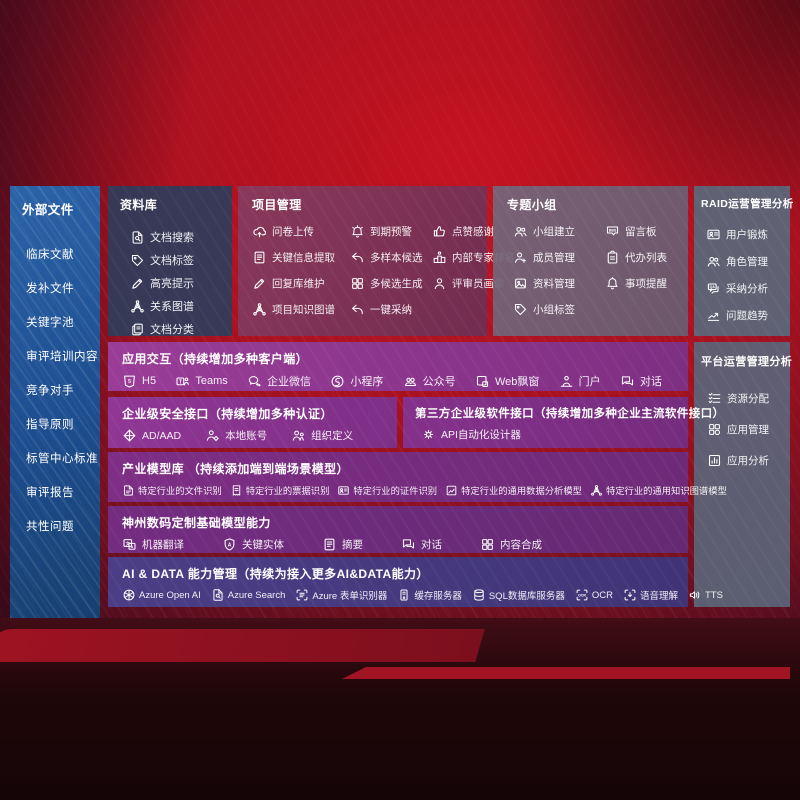 Image resolution: width=800 pixels, height=800 pixels. Describe the element at coordinates (396, 284) in the screenshot. I see `feature-label: 多候选生成` at that location.